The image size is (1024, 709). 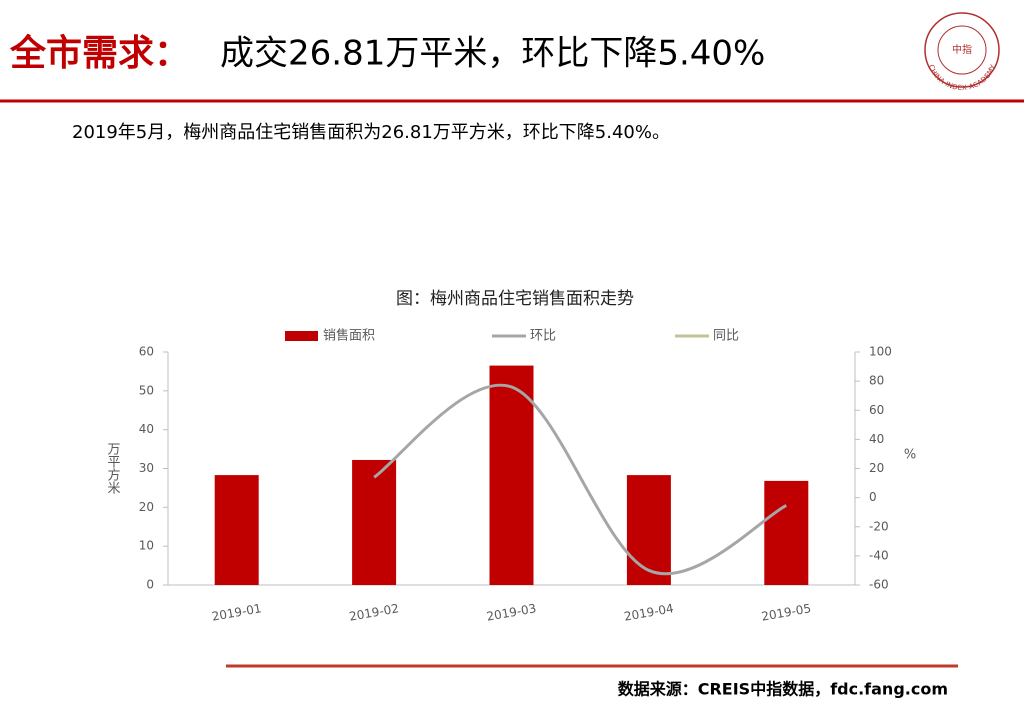 I want to click on chart-title: 图：梅州商品住宅销售面积走势, so click(x=515, y=299).